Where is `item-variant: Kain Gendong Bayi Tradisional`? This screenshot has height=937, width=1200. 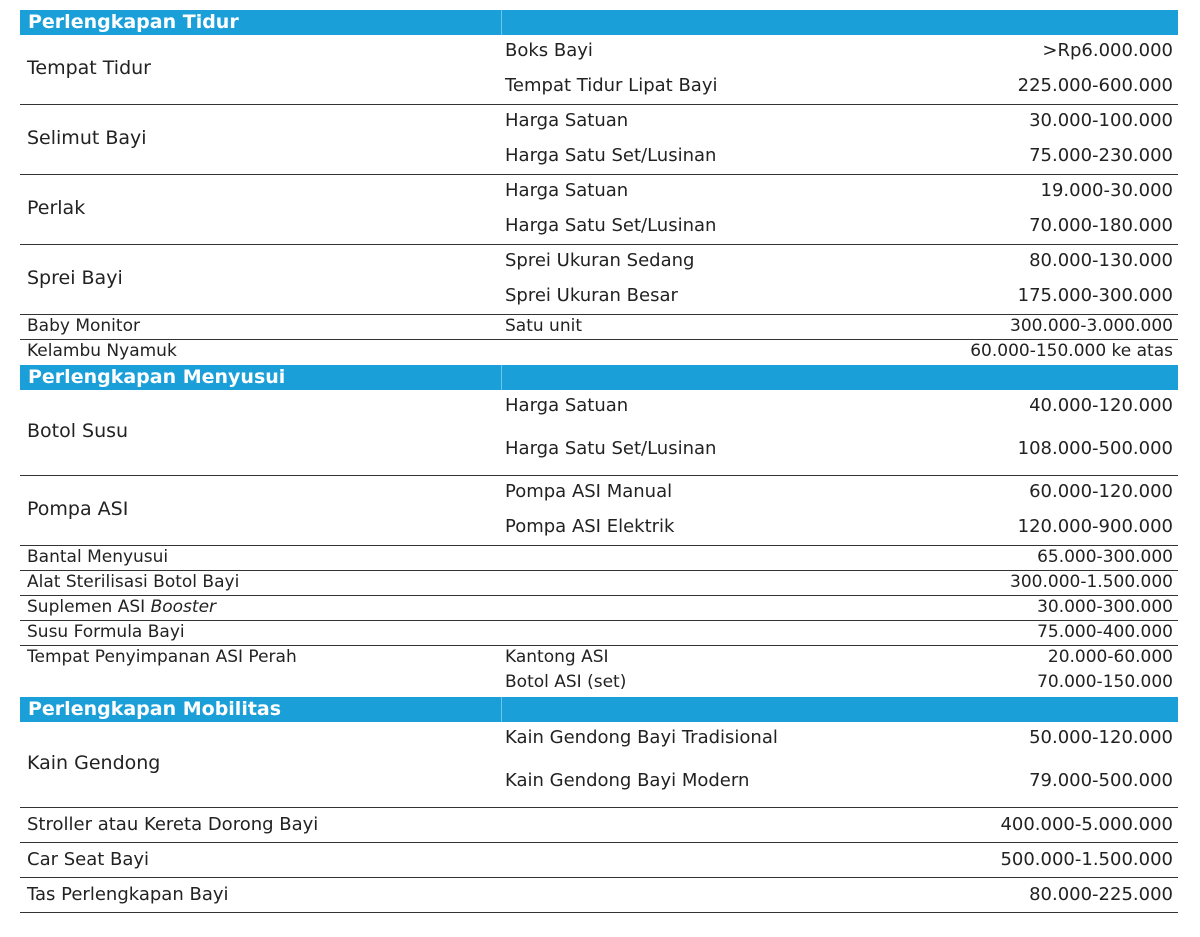
item-variant: Kain Gendong Bayi Tradisional is located at coordinates (641, 737).